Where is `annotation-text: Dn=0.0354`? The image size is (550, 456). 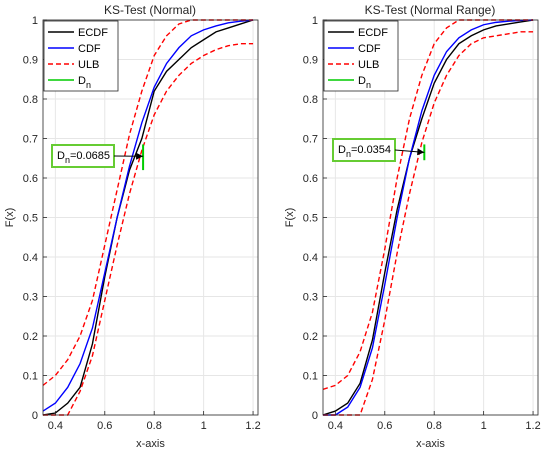 annotation-text: Dn=0.0354 is located at coordinates (364, 151).